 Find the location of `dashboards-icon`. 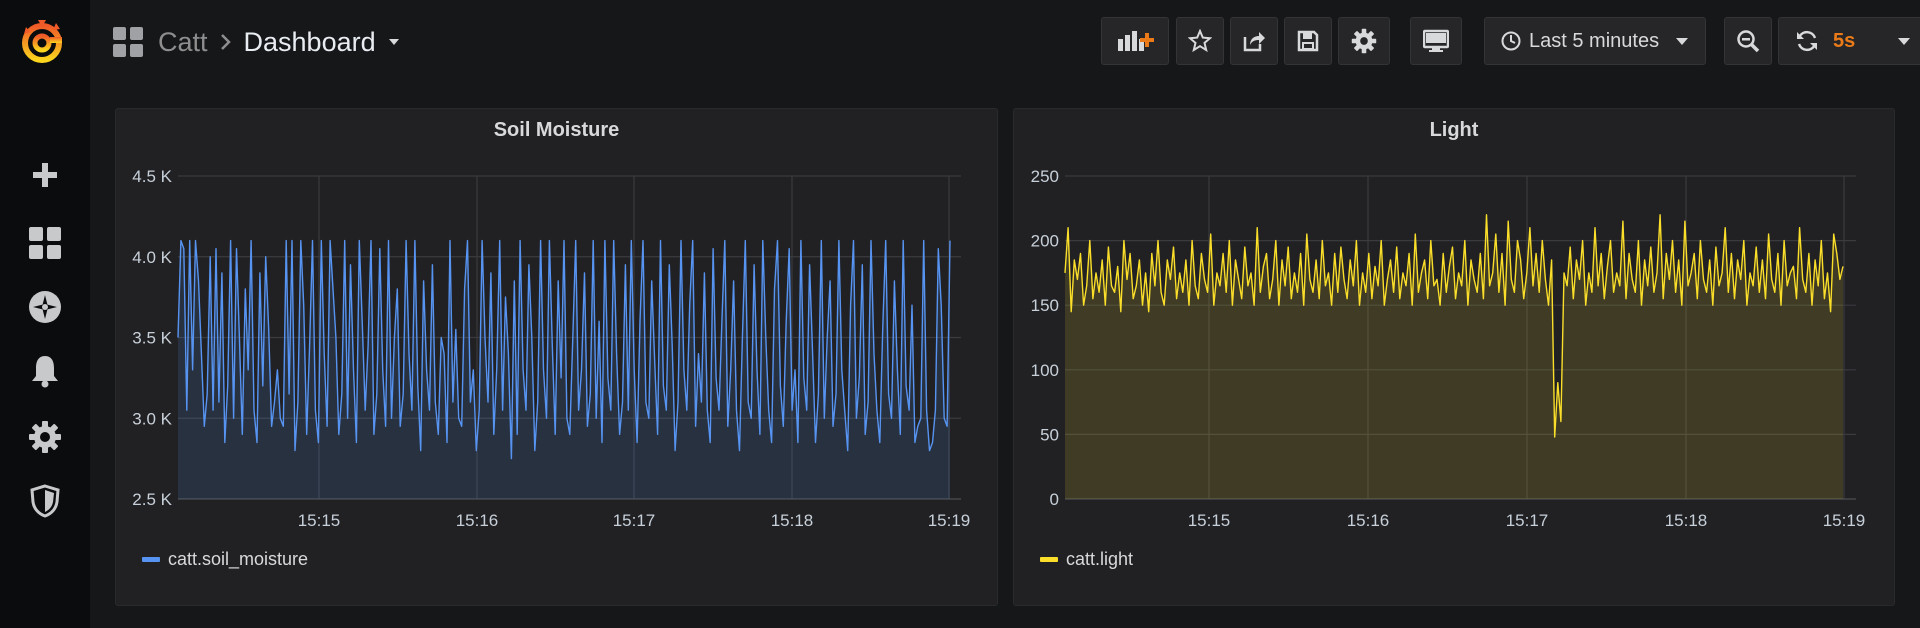

dashboards-icon is located at coordinates (45, 243).